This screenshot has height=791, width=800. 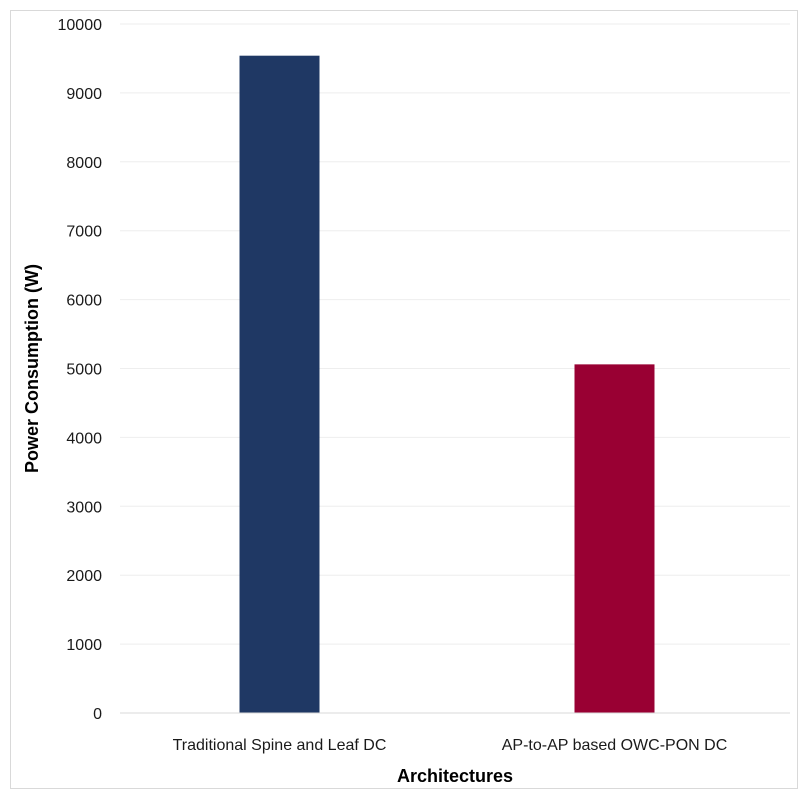 I want to click on y-tick-label: 2000, so click(x=84, y=576).